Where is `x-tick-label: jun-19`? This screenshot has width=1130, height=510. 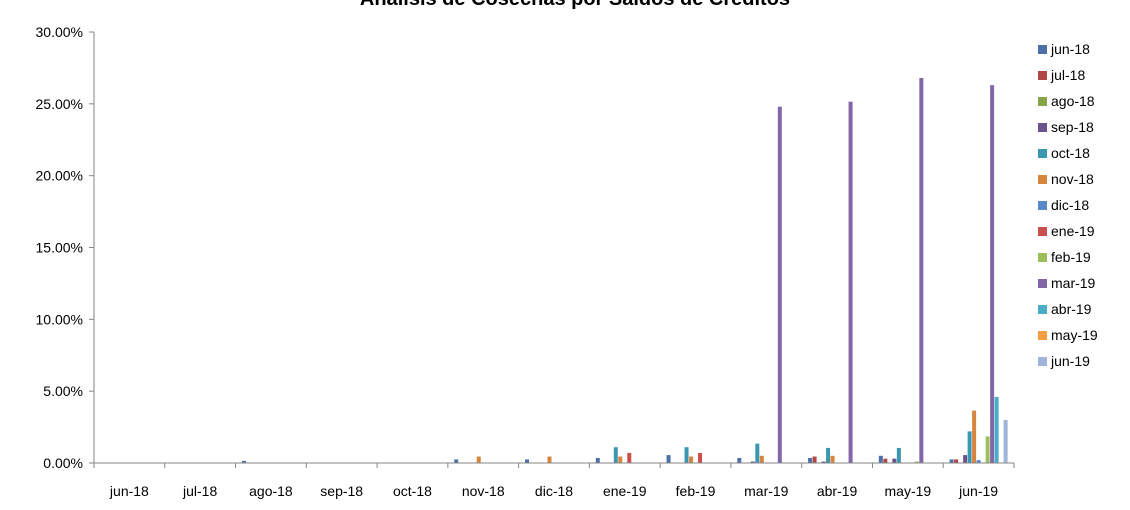 x-tick-label: jun-19 is located at coordinates (978, 491).